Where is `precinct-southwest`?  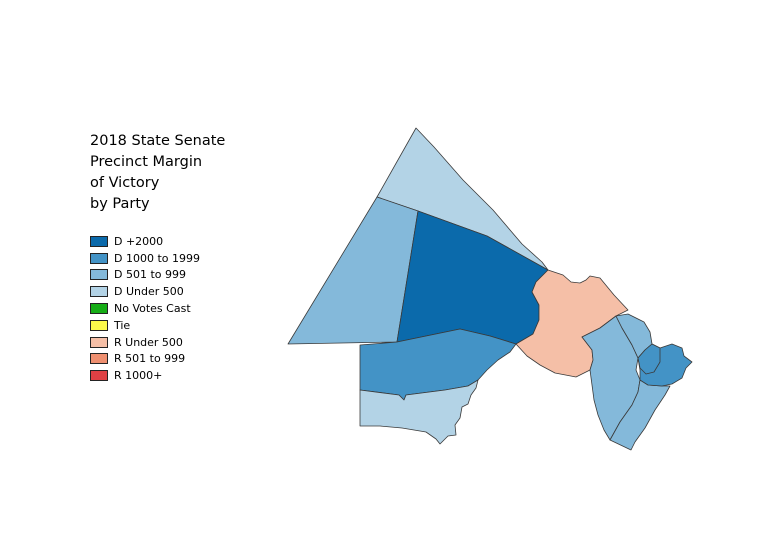
precinct-southwest is located at coordinates (419, 412).